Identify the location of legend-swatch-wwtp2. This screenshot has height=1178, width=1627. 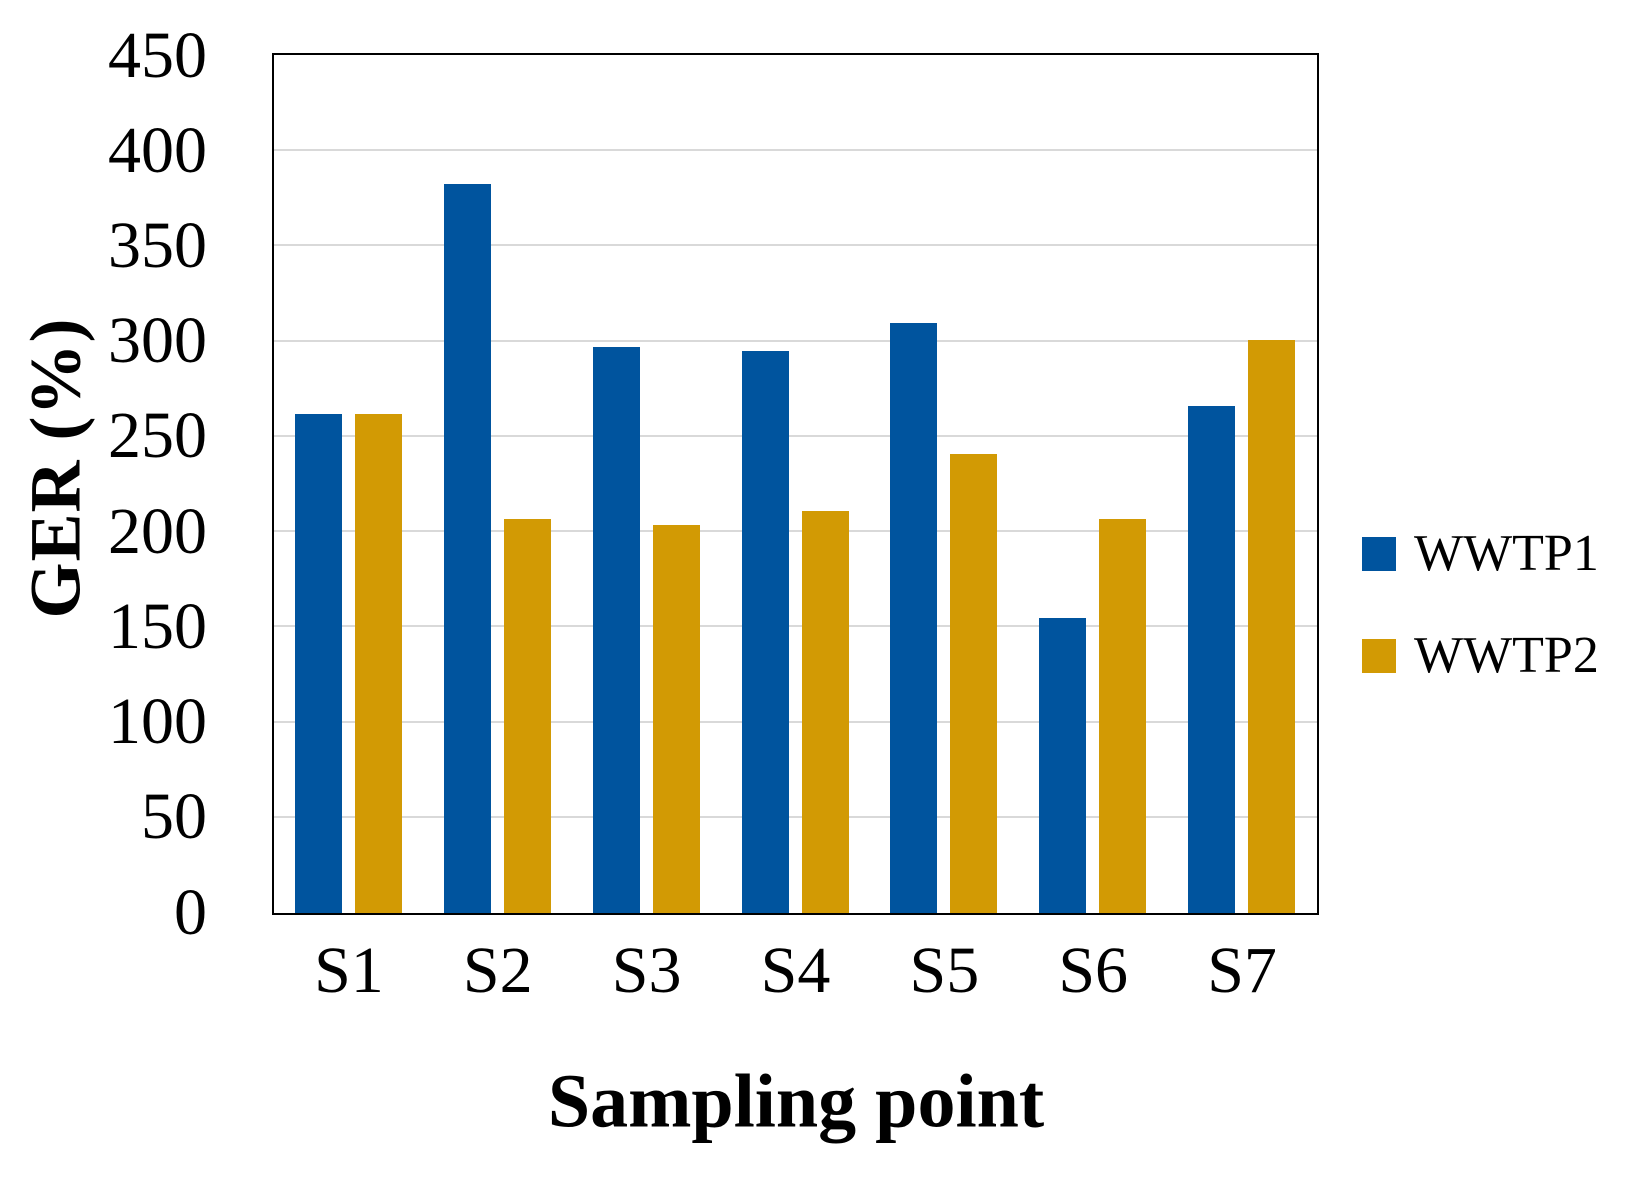
(1379, 656).